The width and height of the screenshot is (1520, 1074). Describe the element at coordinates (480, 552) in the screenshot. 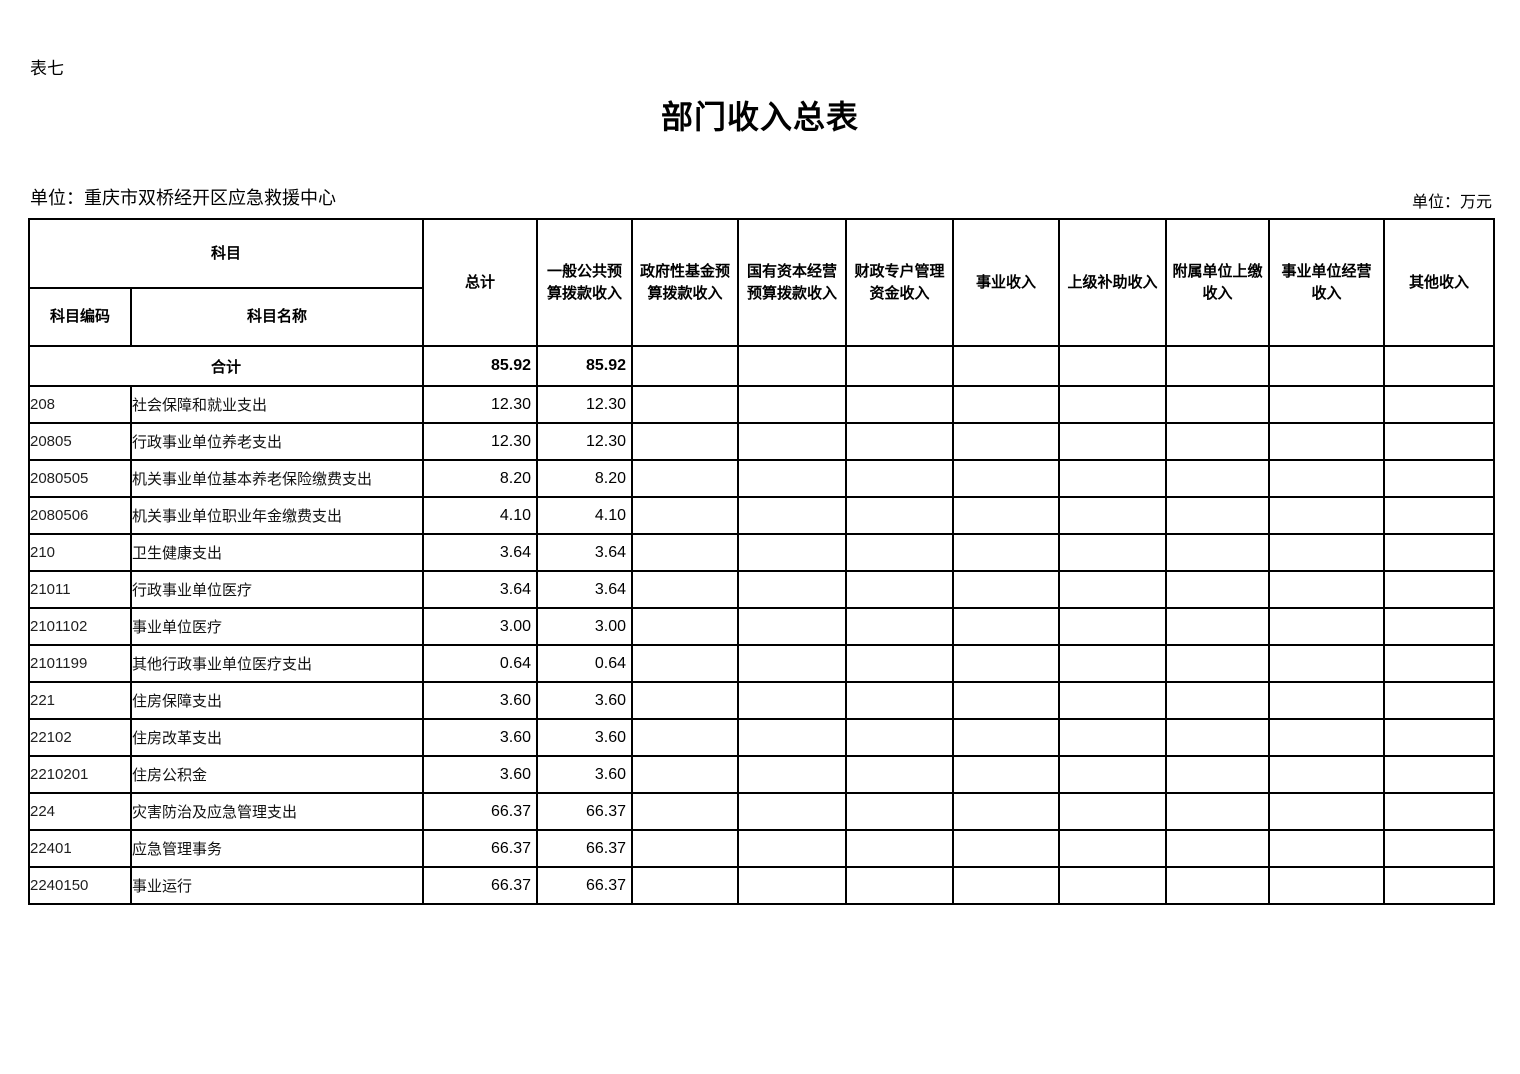

I see `value-cell: 3.64` at that location.